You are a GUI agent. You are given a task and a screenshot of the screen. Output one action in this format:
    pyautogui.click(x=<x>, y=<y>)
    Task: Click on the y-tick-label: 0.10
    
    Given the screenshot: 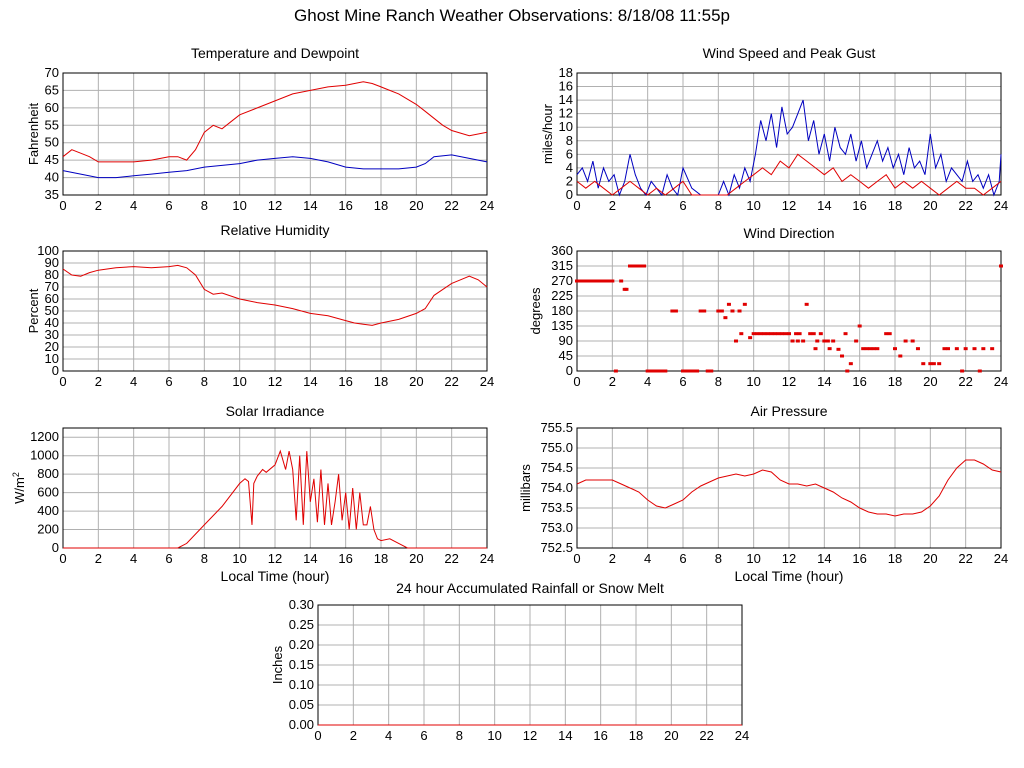 What is the action you would take?
    pyautogui.click(x=301, y=684)
    